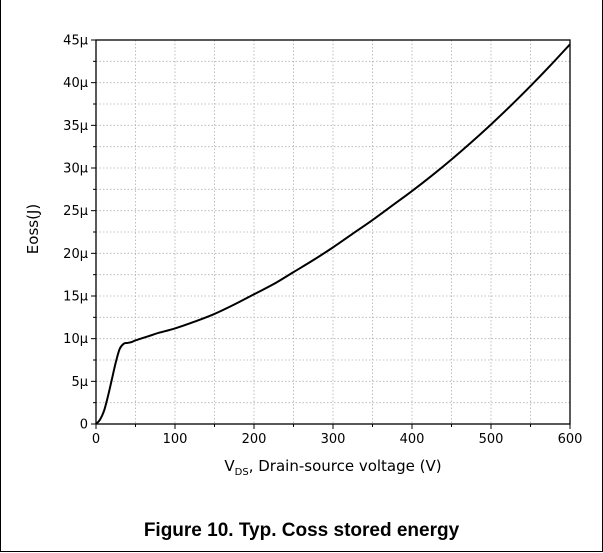 This screenshot has height=553, width=603. What do you see at coordinates (333, 439) in the screenshot?
I see `x-tick-label: 300` at bounding box center [333, 439].